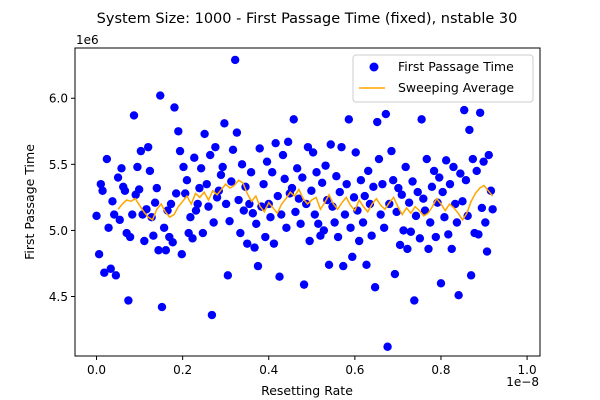 Image resolution: width=600 pixels, height=400 pixels. I want to click on legend-frame, so click(443, 78).